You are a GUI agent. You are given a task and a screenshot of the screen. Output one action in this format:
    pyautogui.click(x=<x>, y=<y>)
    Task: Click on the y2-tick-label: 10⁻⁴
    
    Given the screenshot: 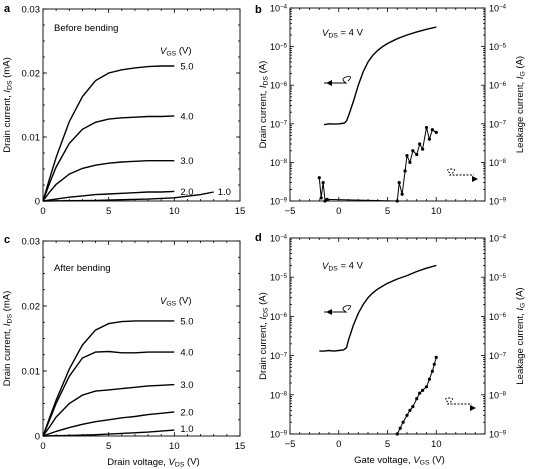 What is the action you would take?
    pyautogui.click(x=498, y=239)
    